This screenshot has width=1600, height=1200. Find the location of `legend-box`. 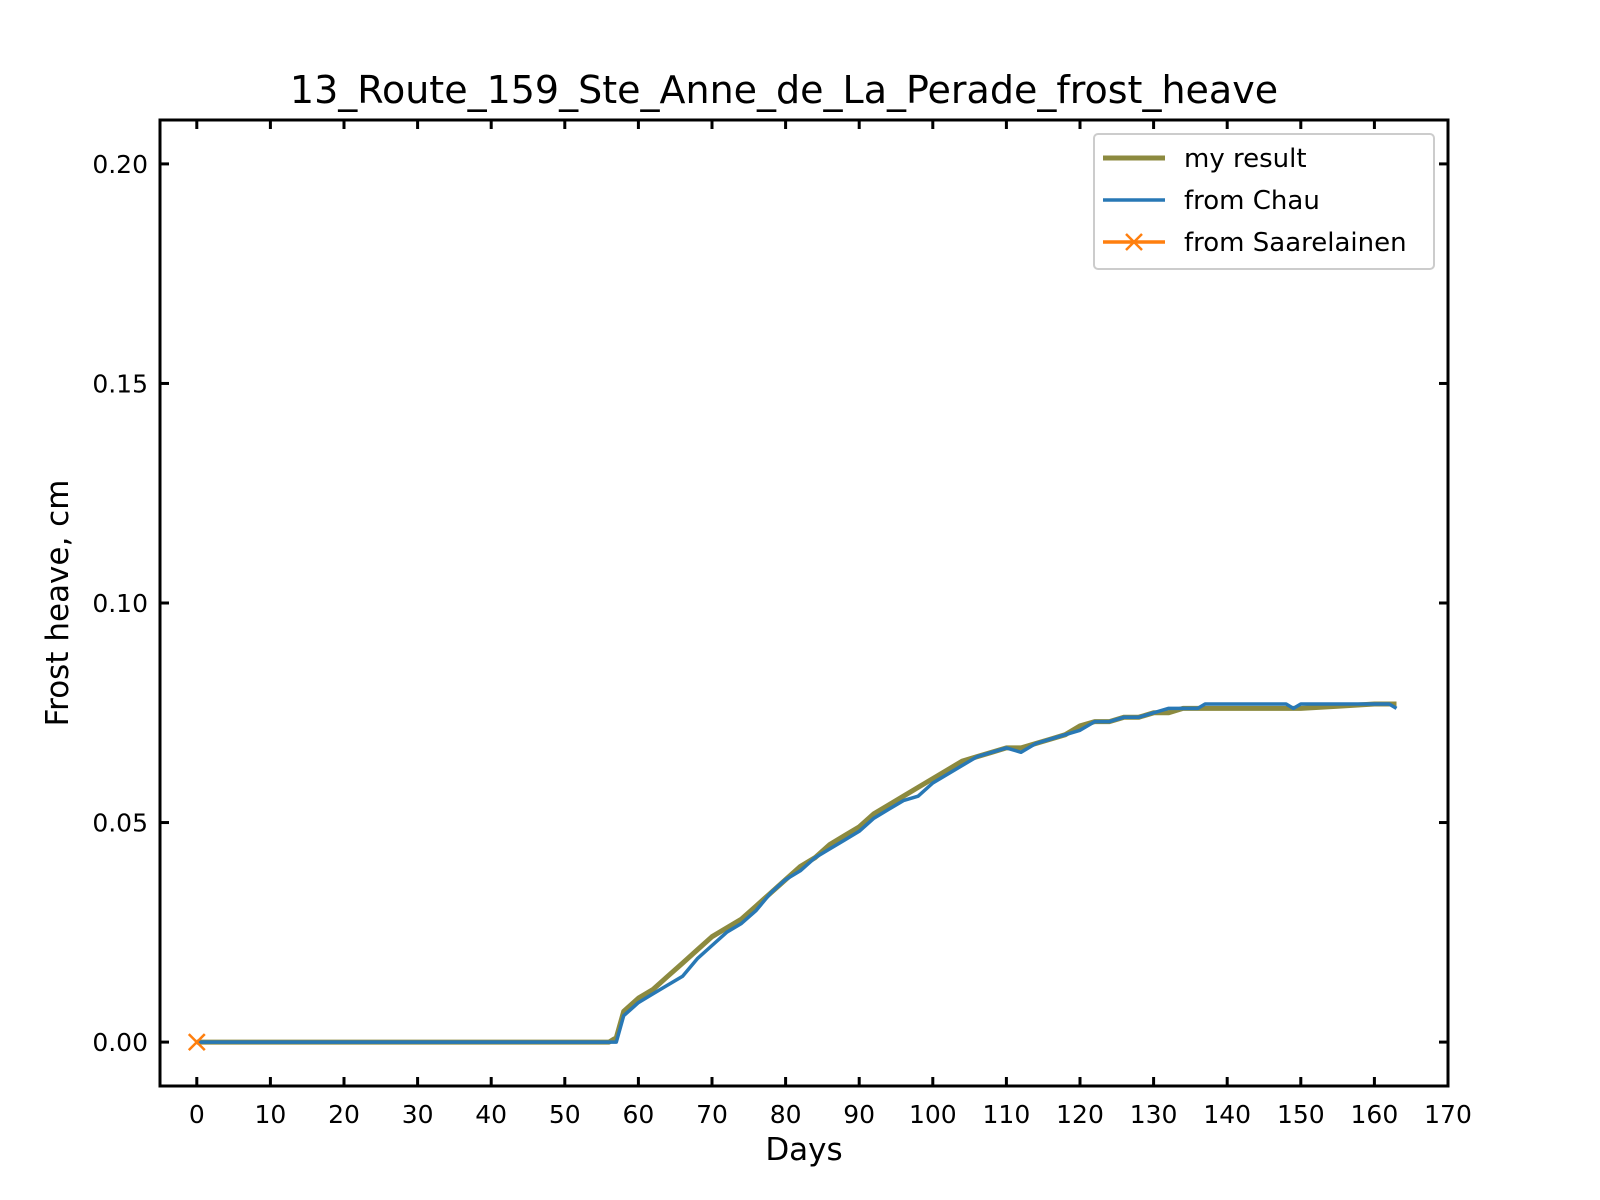

legend-box is located at coordinates (1264, 201).